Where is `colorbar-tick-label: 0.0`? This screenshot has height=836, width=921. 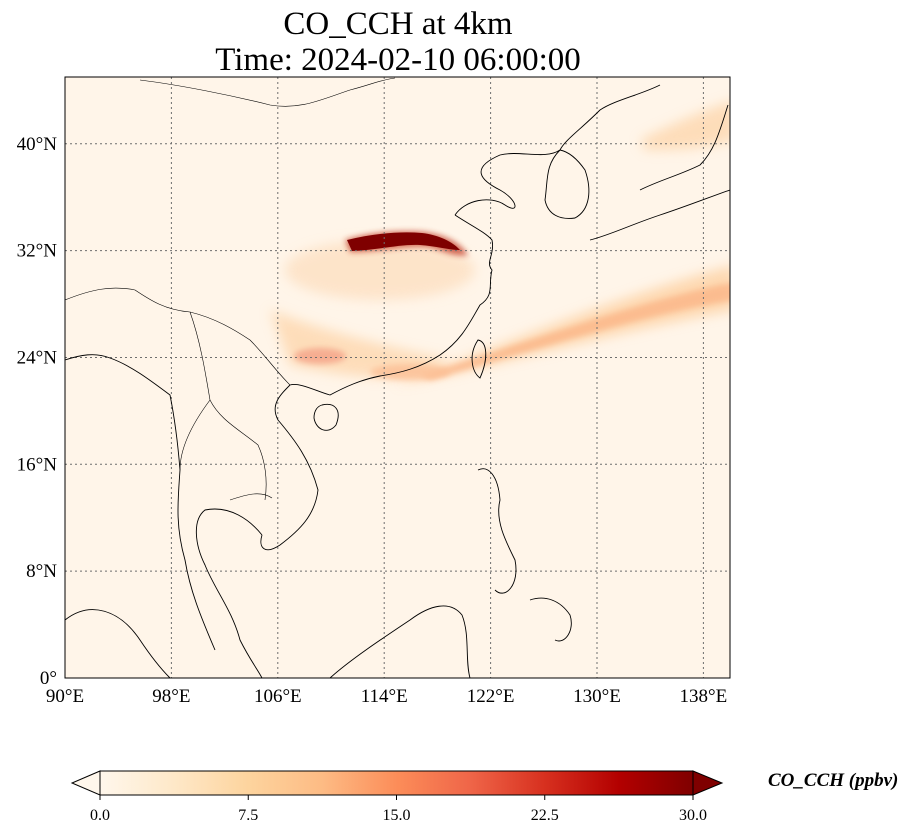
colorbar-tick-label: 0.0 is located at coordinates (100, 815).